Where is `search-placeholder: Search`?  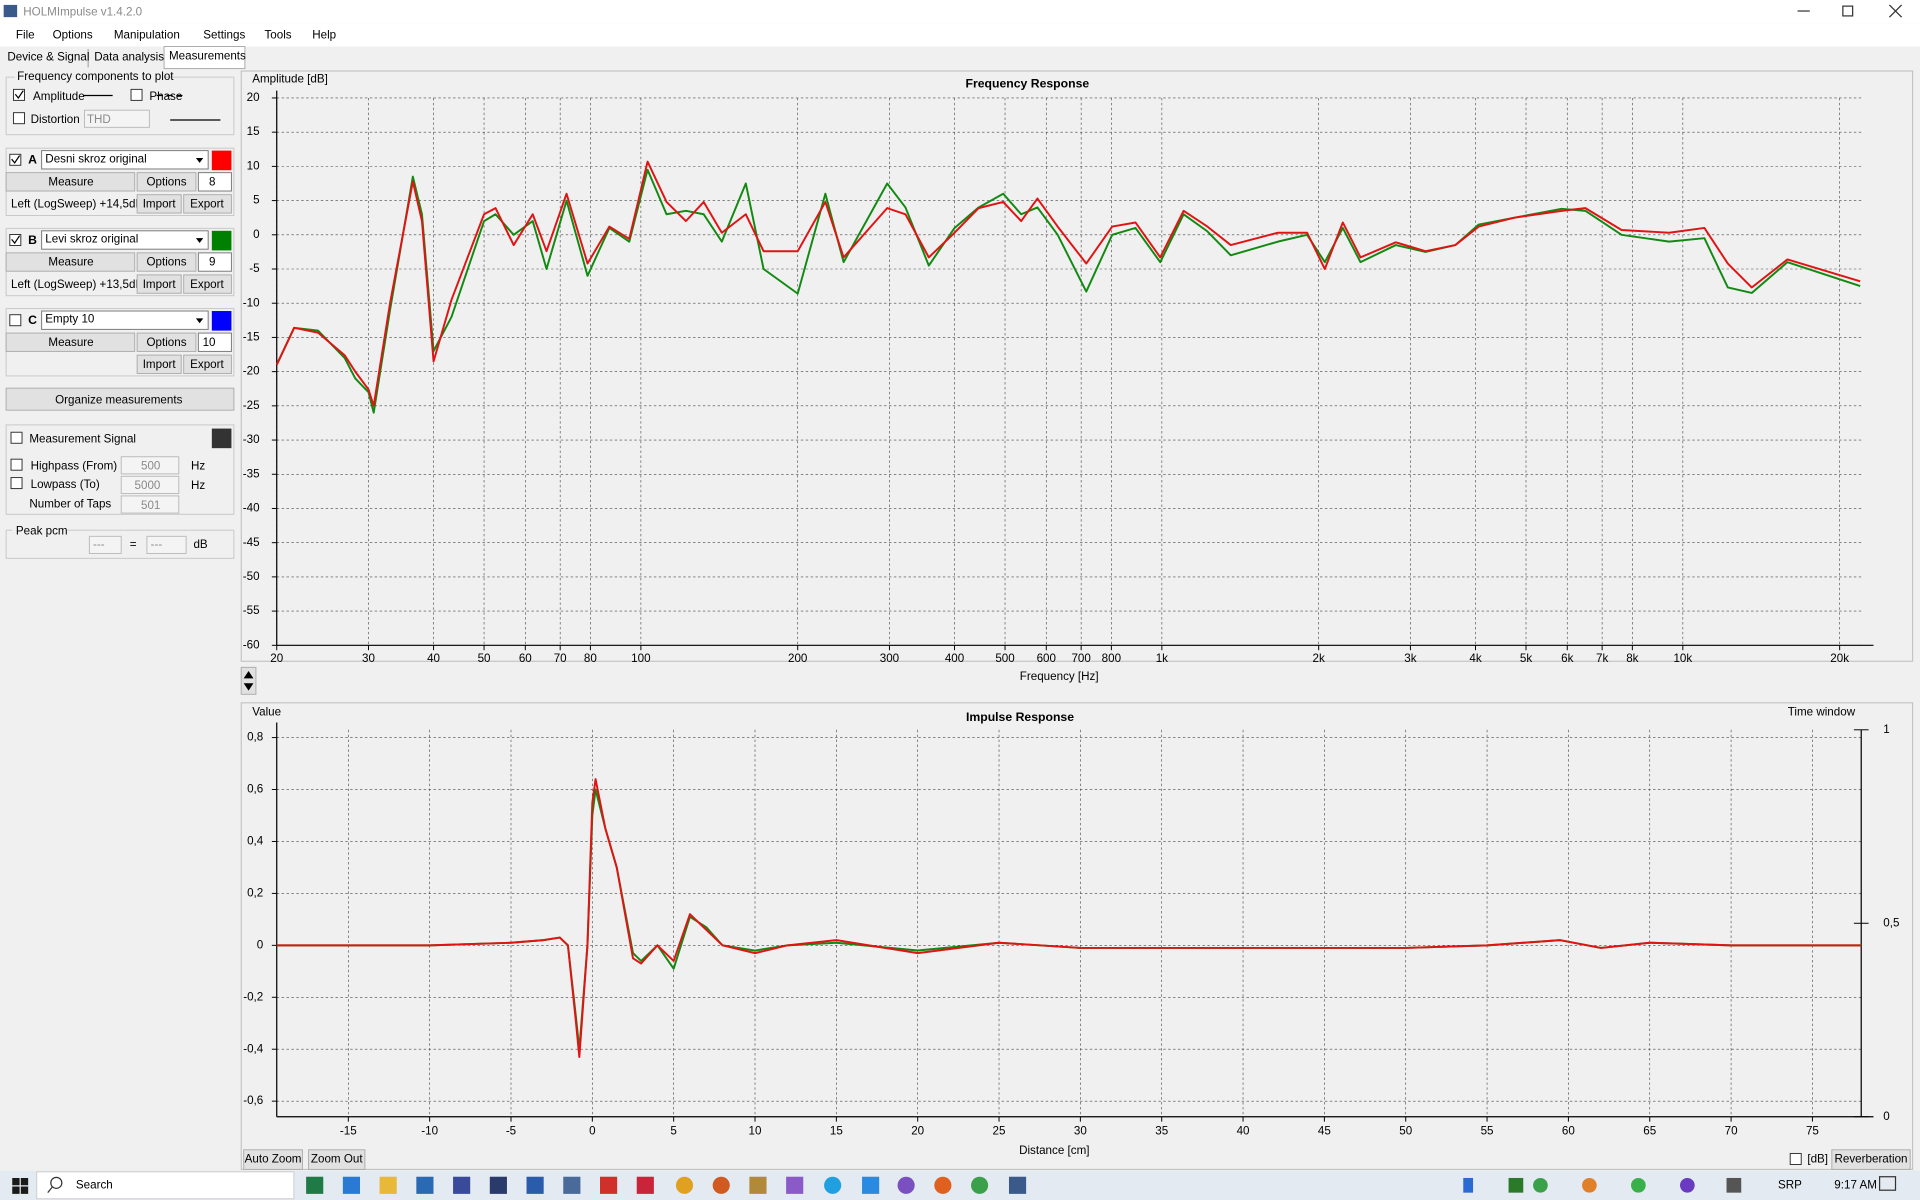 search-placeholder: Search is located at coordinates (94, 1184).